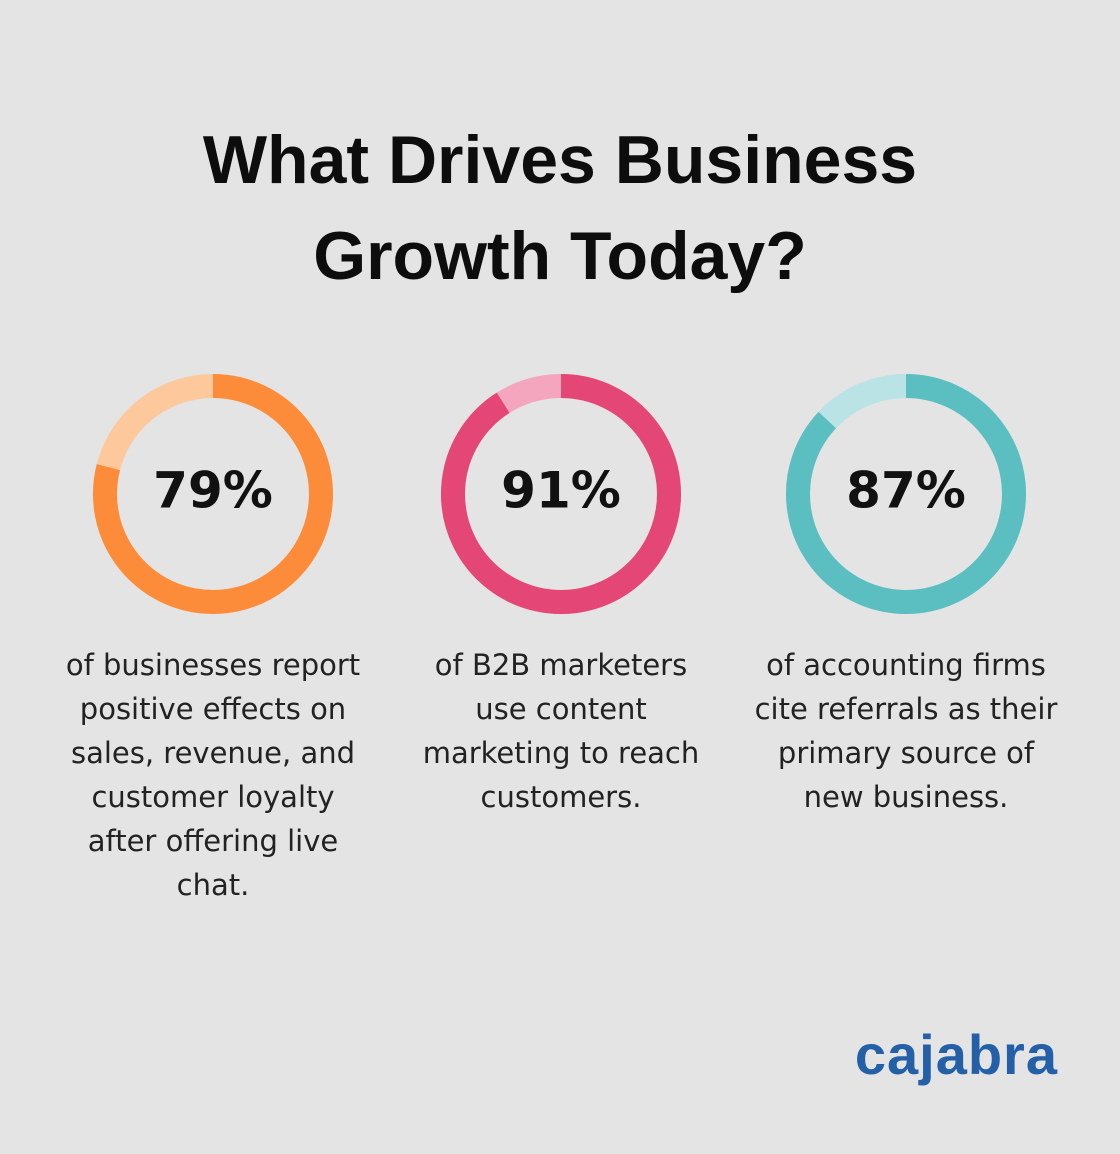 This screenshot has height=1154, width=1120. I want to click on caption-line: sales, revenue, and, so click(213, 753).